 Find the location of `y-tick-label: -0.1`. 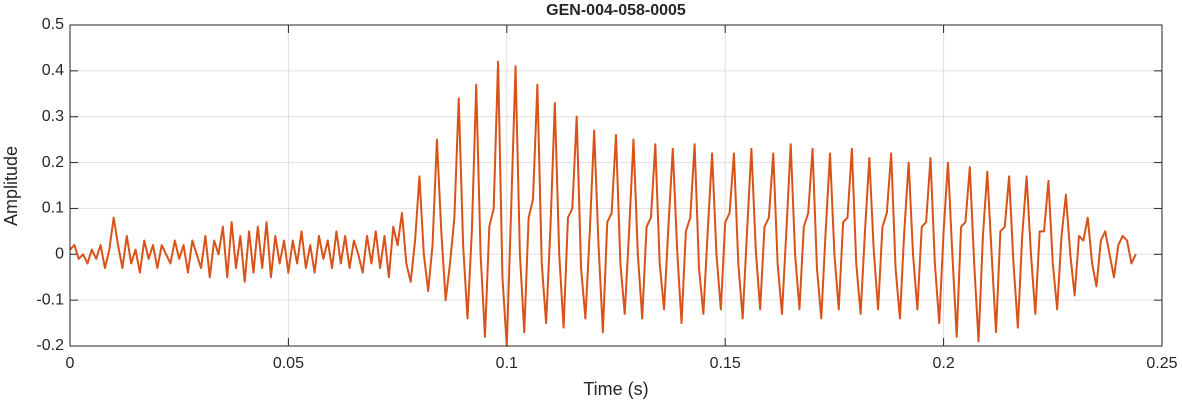

y-tick-label: -0.1 is located at coordinates (50, 299).